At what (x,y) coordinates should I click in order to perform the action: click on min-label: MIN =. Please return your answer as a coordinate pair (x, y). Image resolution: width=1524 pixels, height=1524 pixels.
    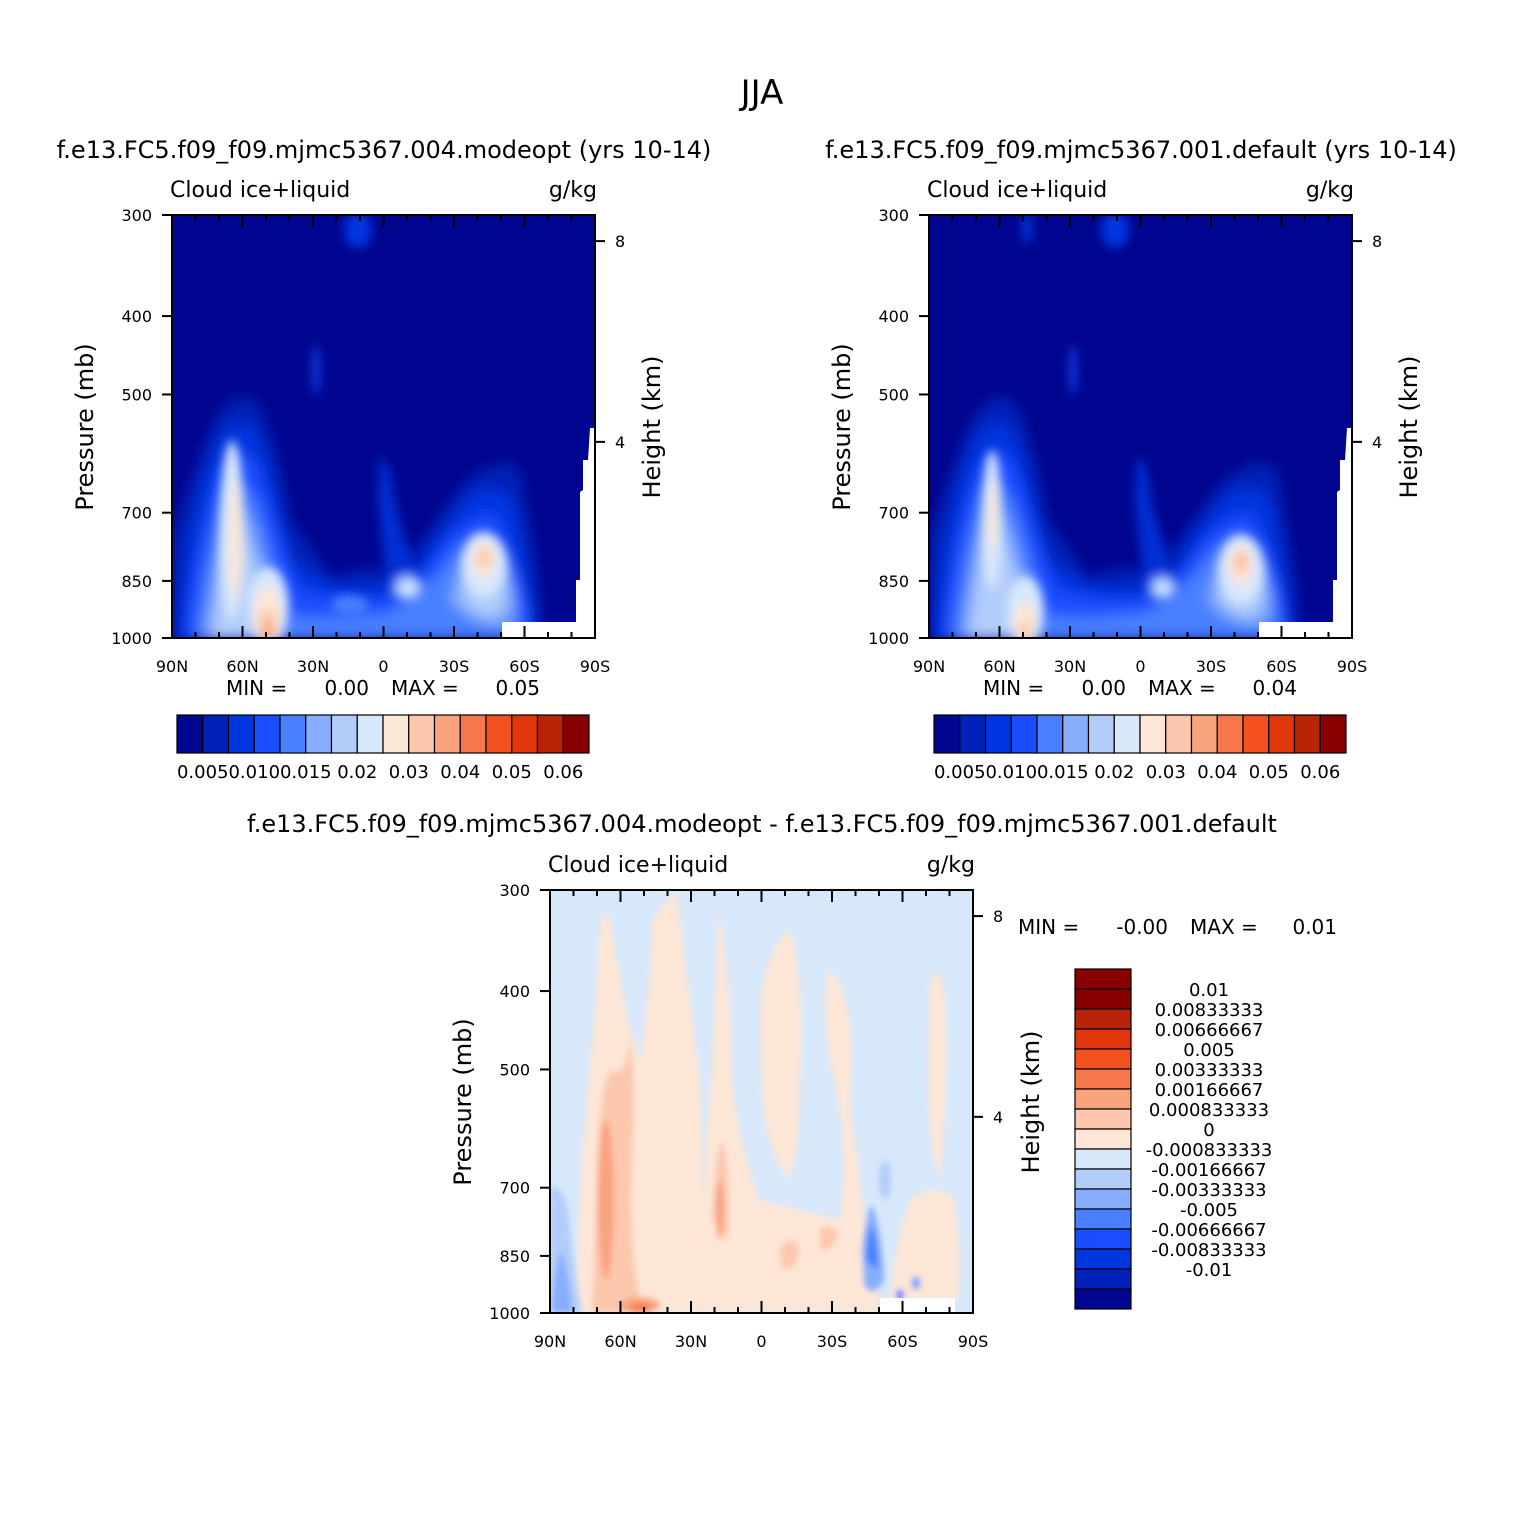
    Looking at the image, I should click on (256, 688).